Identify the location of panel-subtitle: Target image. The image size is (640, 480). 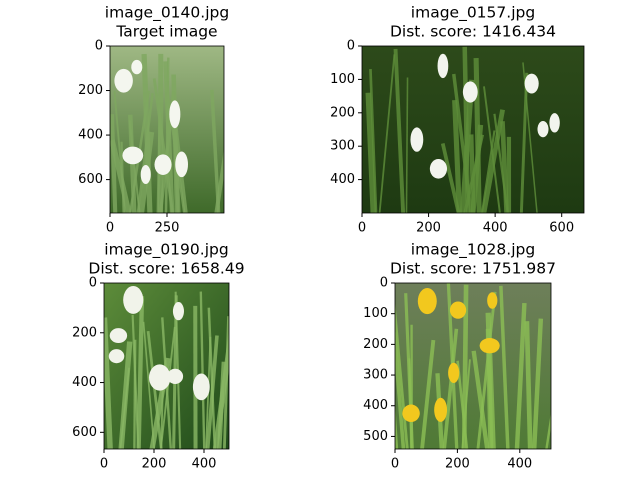
(166, 32).